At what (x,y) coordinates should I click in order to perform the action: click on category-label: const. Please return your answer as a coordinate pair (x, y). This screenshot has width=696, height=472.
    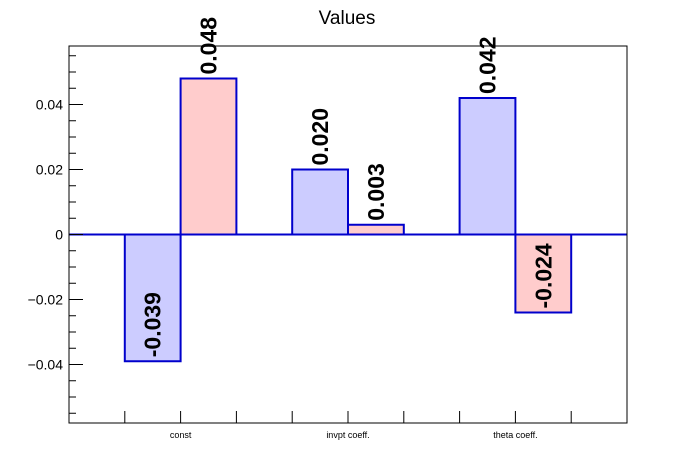
    Looking at the image, I should click on (181, 435).